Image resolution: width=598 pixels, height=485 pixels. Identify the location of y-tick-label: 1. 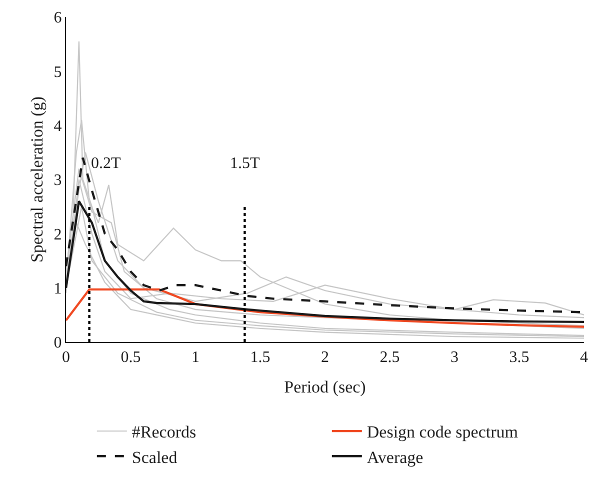
(58, 289).